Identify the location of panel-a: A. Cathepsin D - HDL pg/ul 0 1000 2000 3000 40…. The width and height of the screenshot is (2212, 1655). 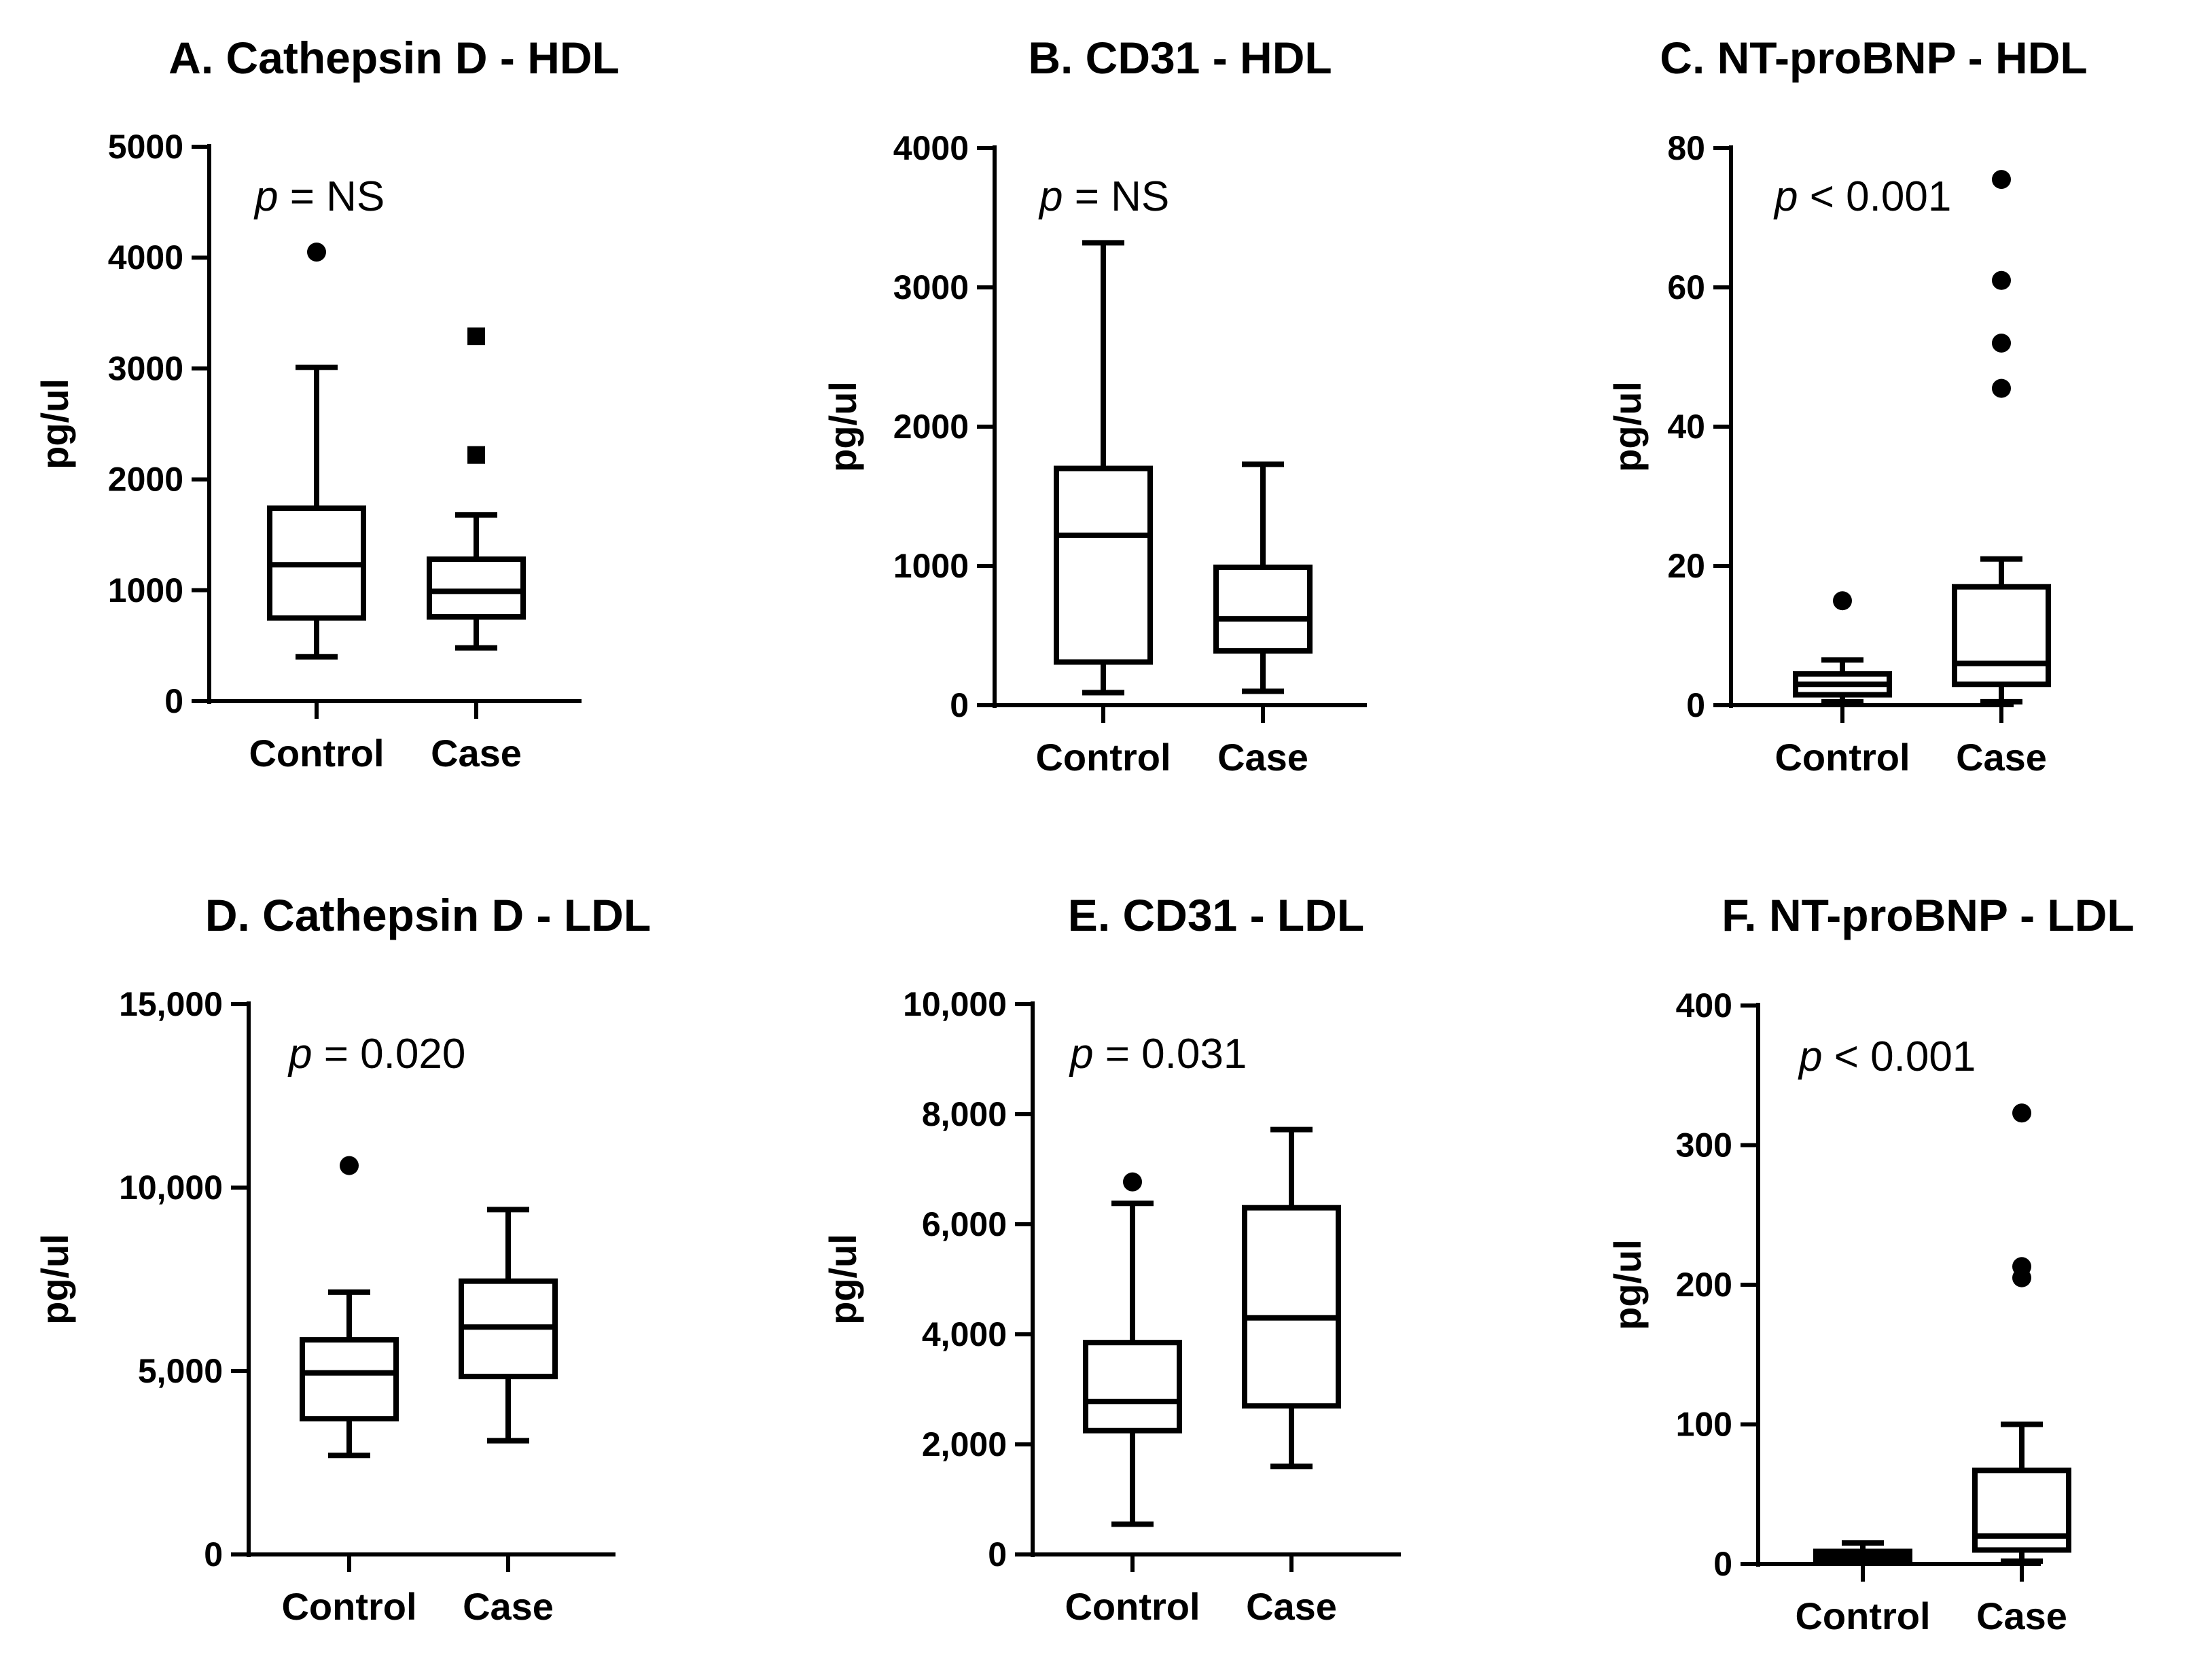
(326, 404).